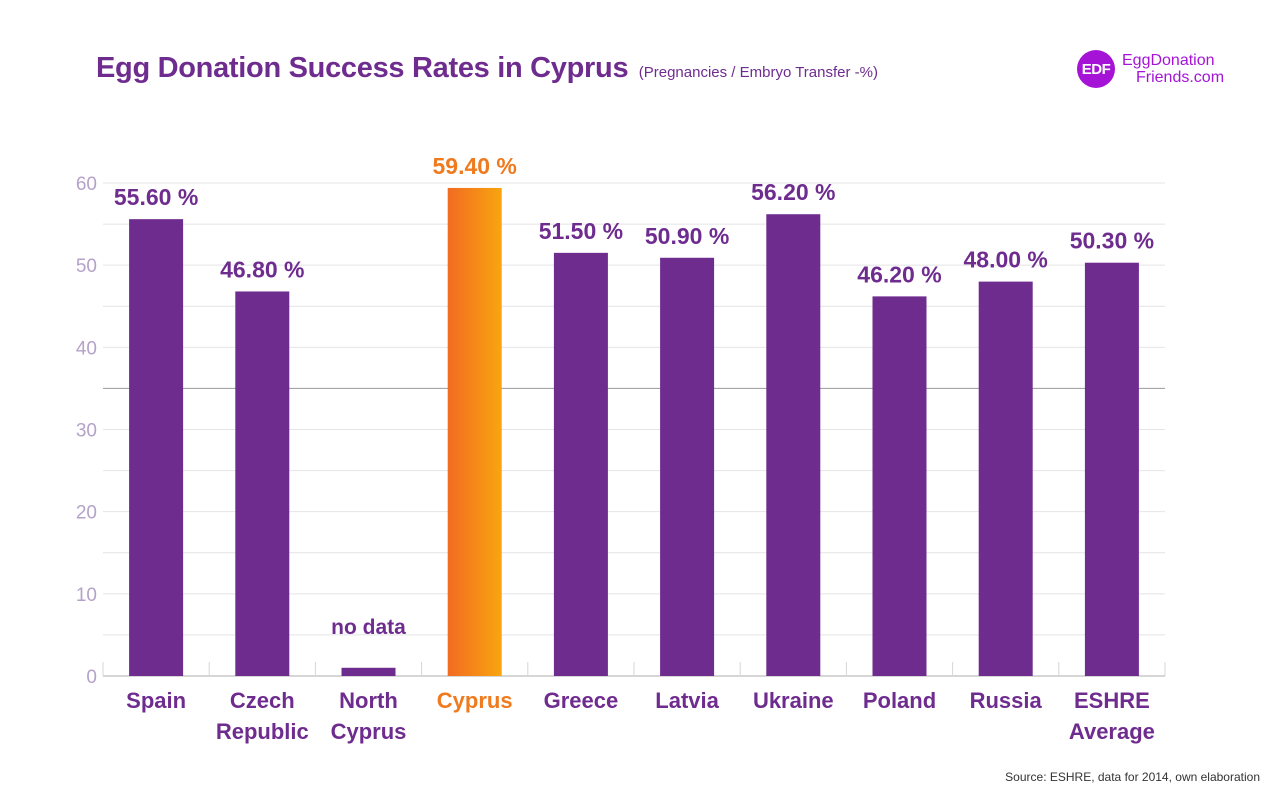  What do you see at coordinates (262, 269) in the screenshot?
I see `data-label: 46.80 %` at bounding box center [262, 269].